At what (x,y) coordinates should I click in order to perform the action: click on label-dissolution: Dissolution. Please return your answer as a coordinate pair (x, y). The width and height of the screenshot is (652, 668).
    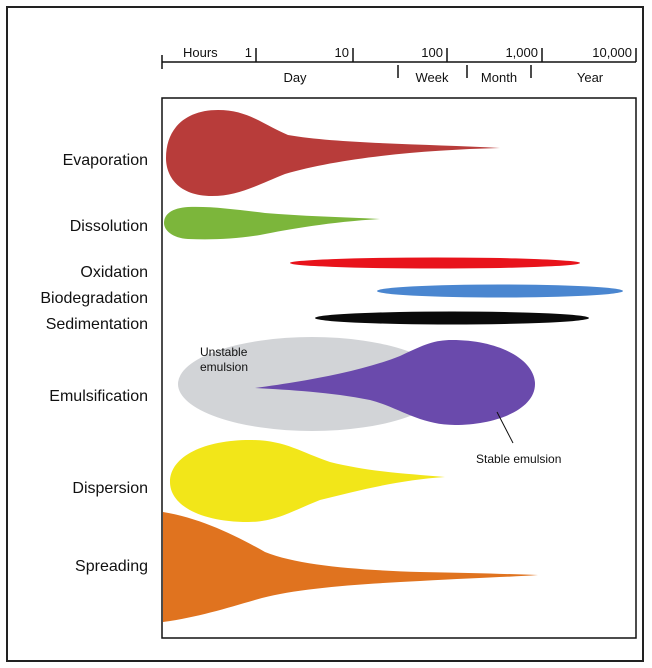
    Looking at the image, I should click on (109, 226).